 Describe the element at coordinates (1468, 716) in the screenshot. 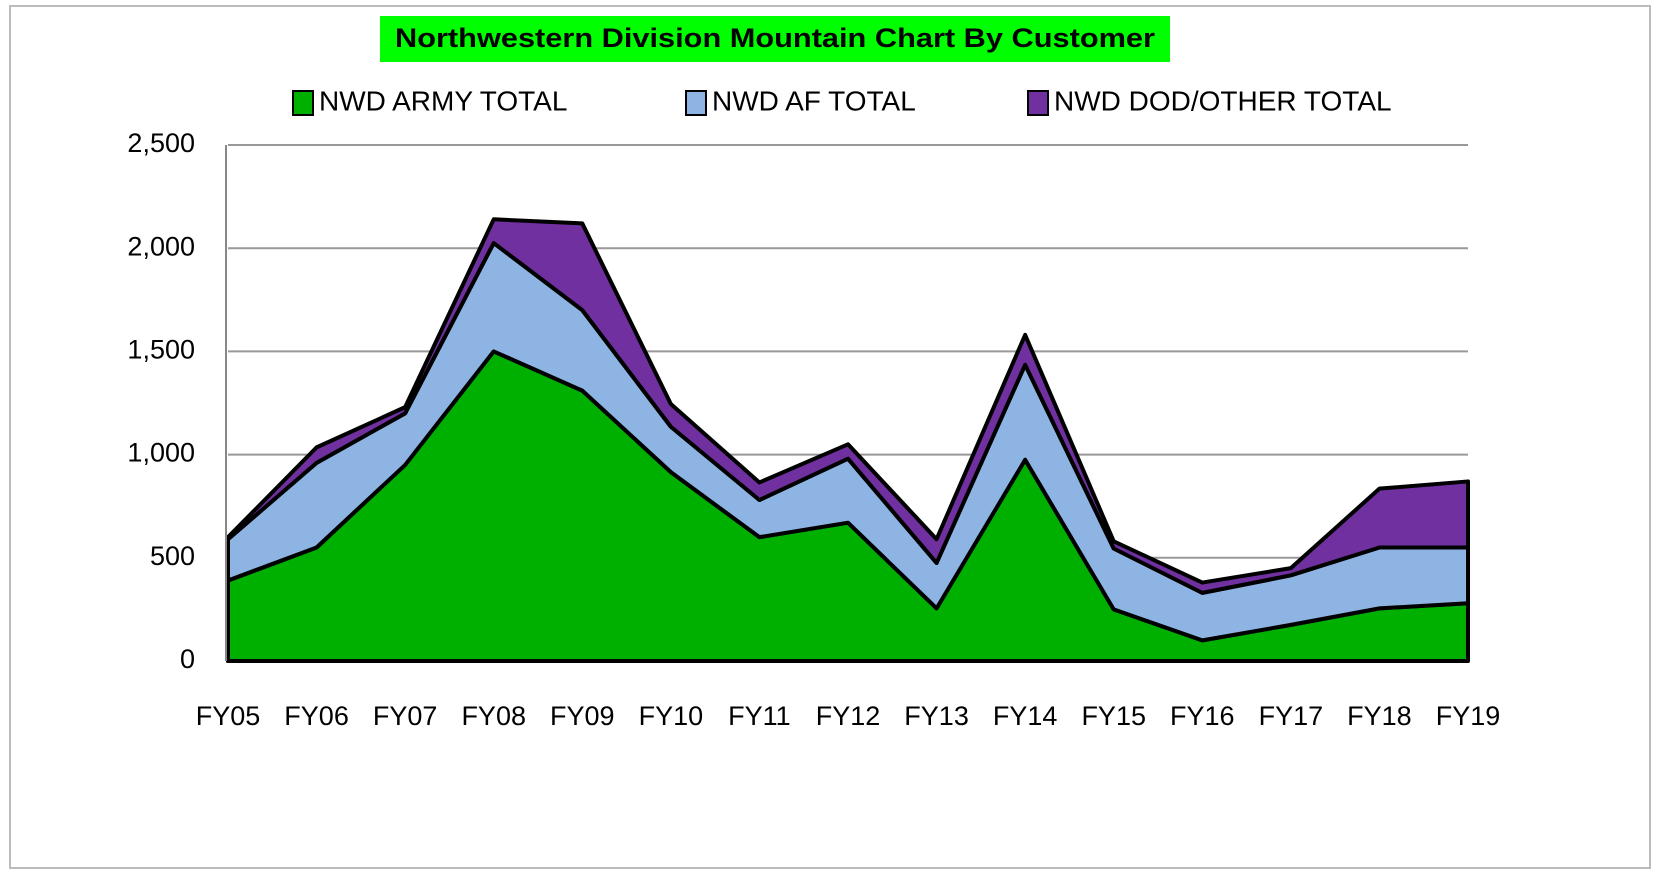

I see `x-tick-label: FY19` at that location.